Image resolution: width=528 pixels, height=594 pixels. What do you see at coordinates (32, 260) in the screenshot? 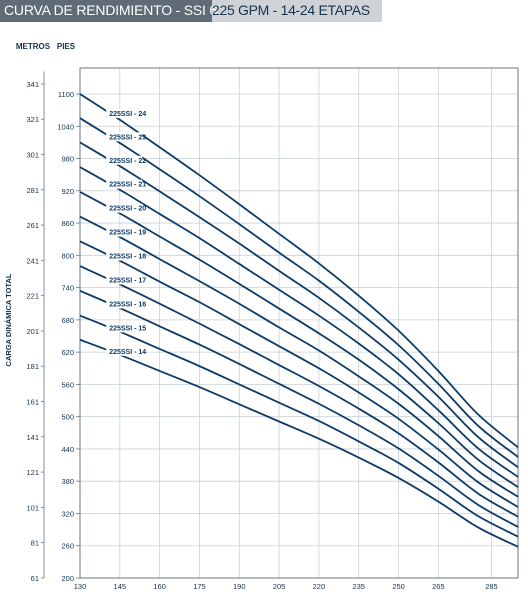
I see `metros-tick-label: 241` at bounding box center [32, 260].